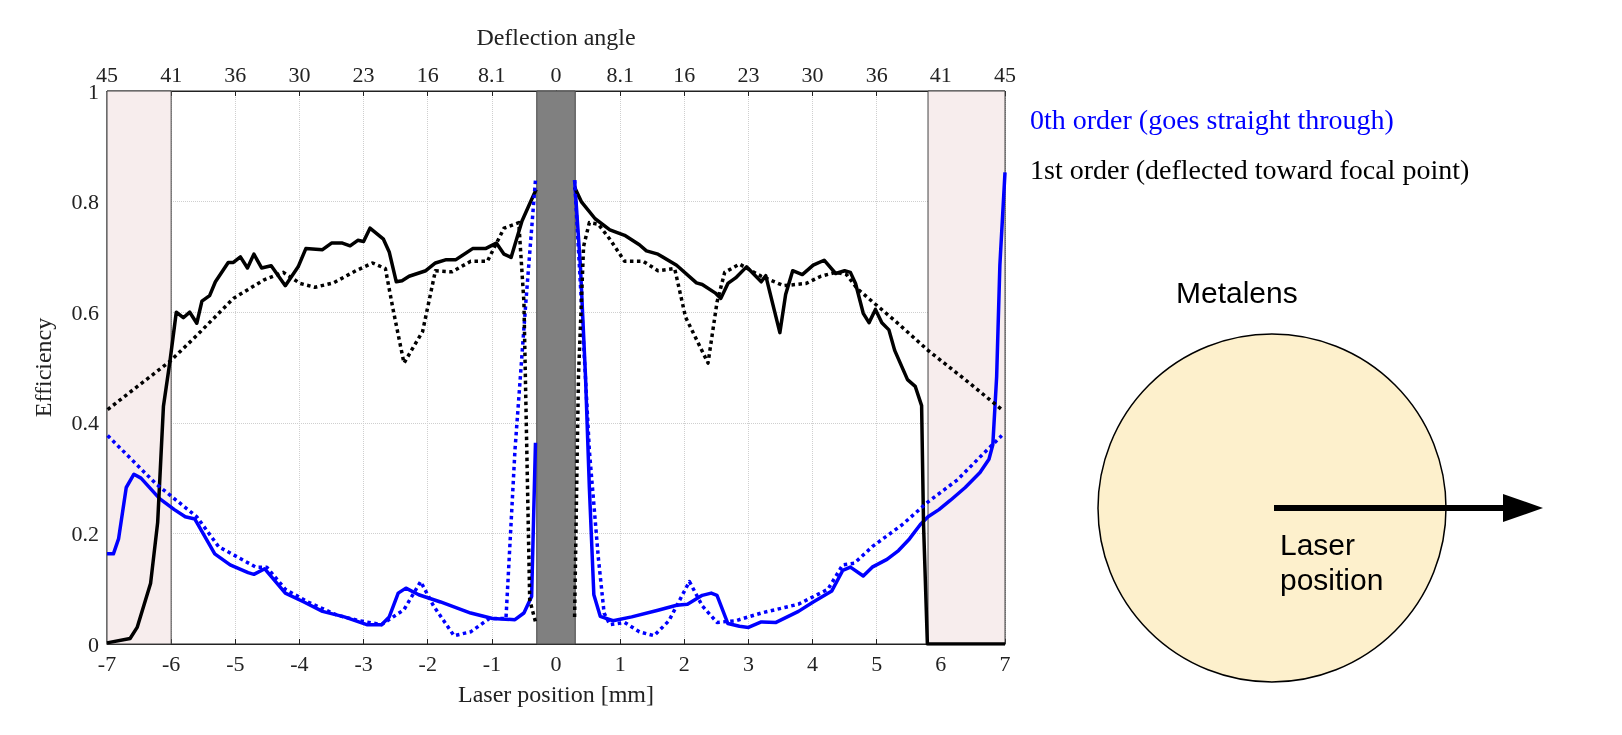 The image size is (1622, 735). I want to click on y-tick-label: 0, so click(93, 644).